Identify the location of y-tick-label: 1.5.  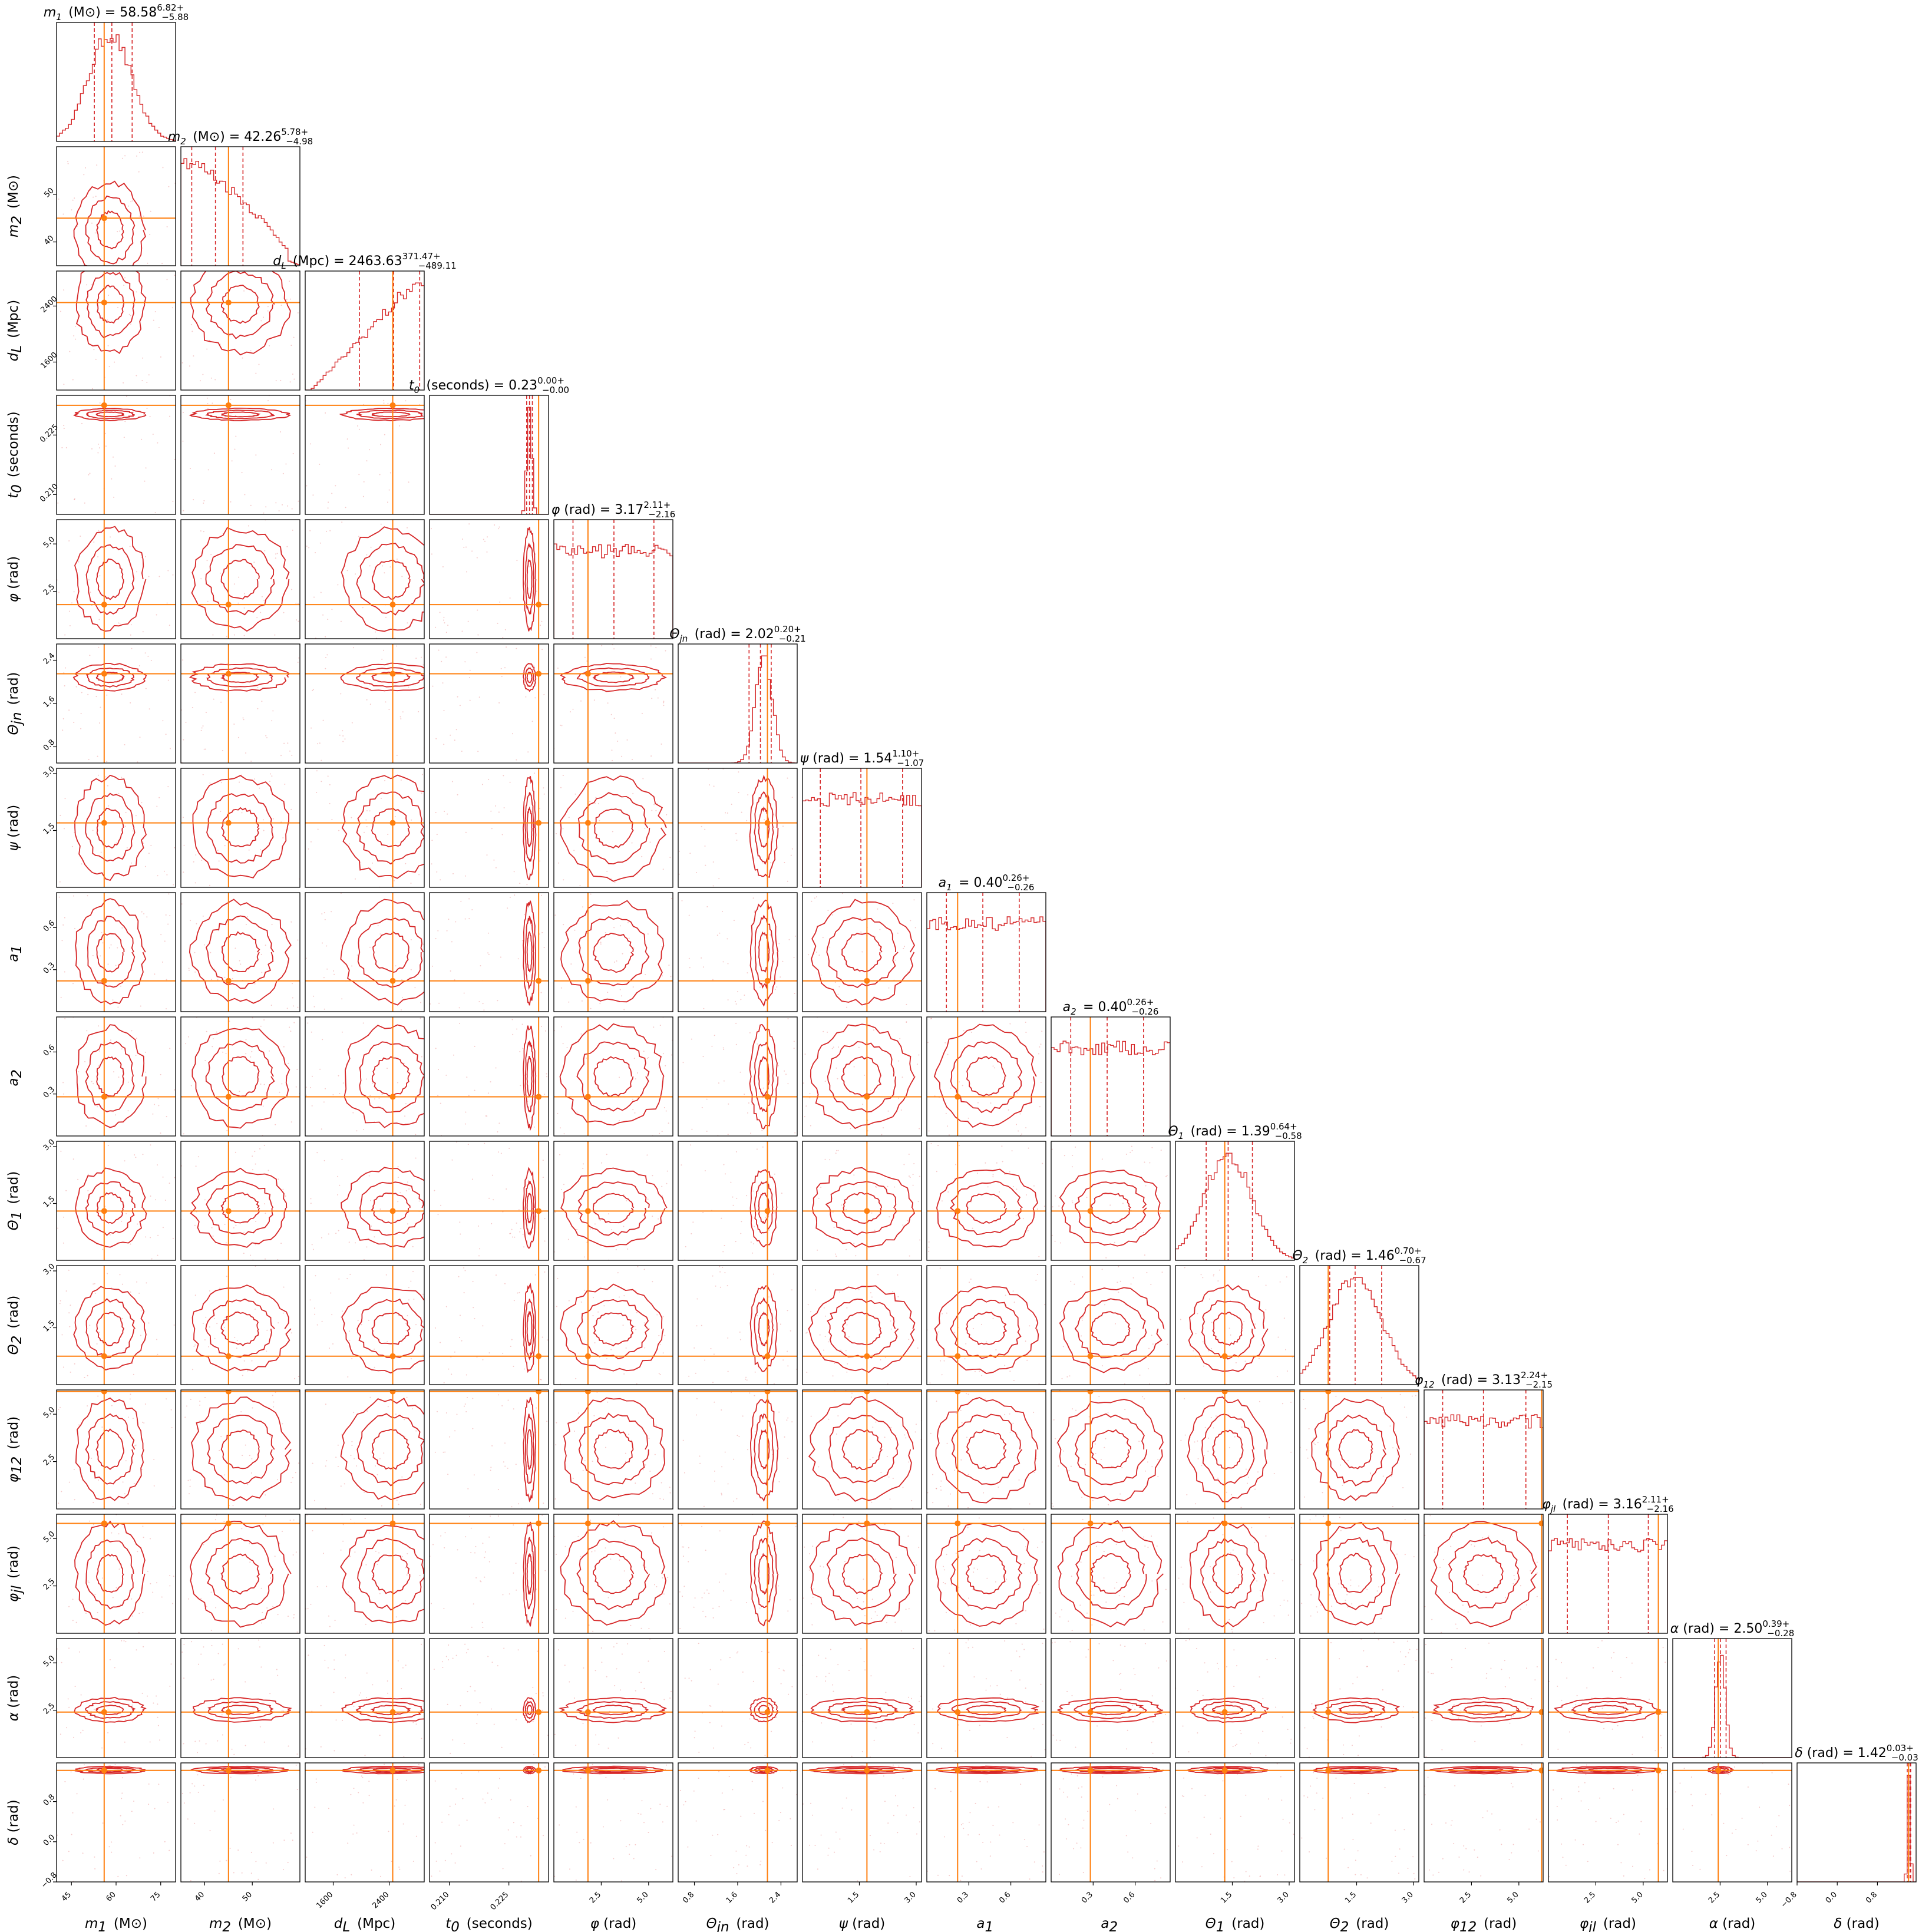
(49, 1201).